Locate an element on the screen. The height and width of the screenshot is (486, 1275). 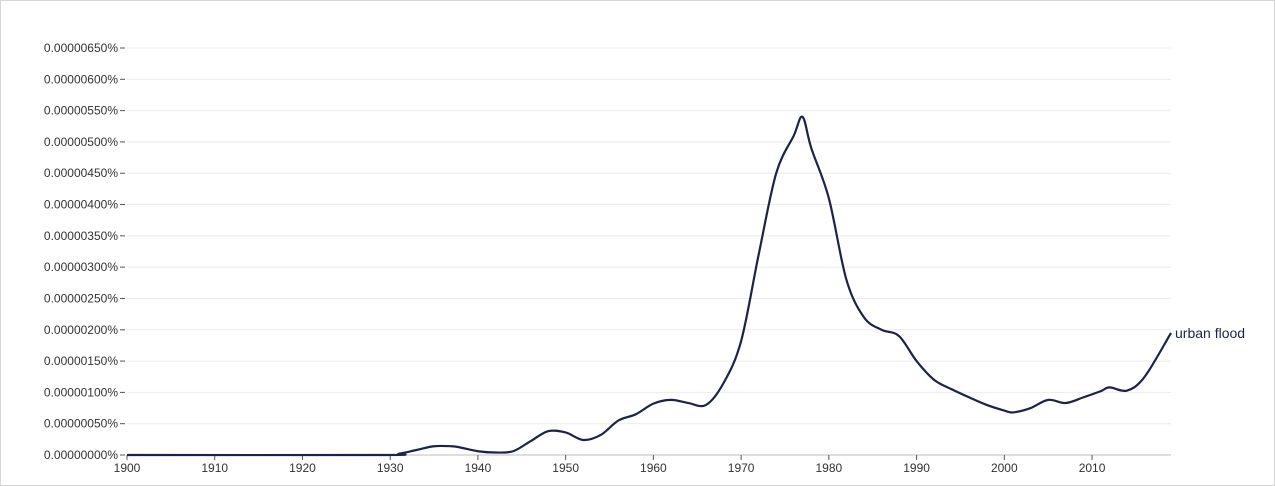
y-tick-label: 0.00000350% is located at coordinates (81, 236).